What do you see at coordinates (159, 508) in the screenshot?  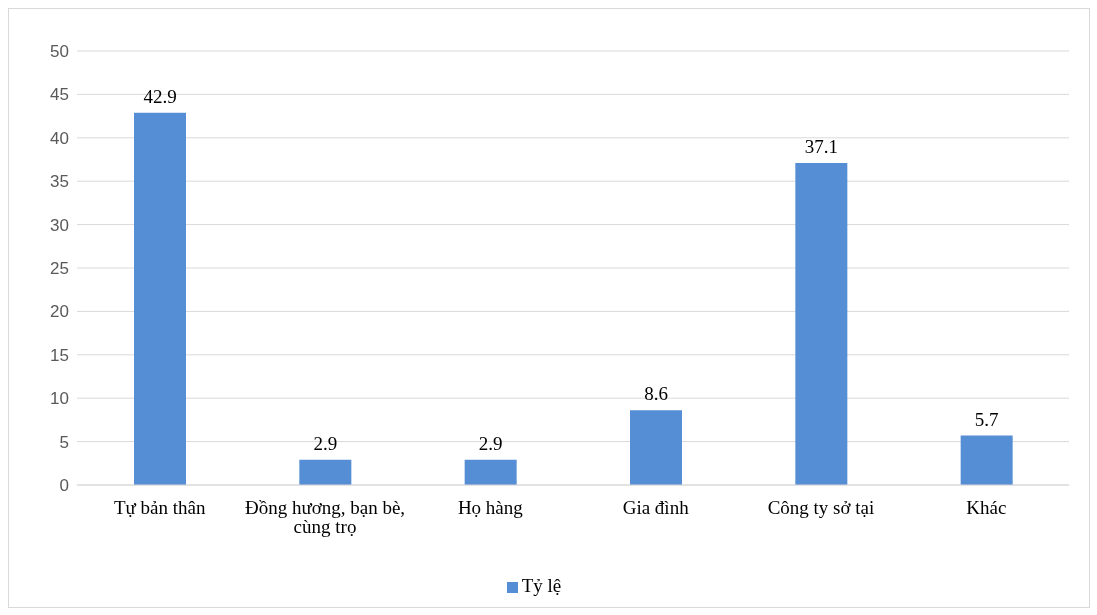 I see `x-tick-label: Tự bản thân` at bounding box center [159, 508].